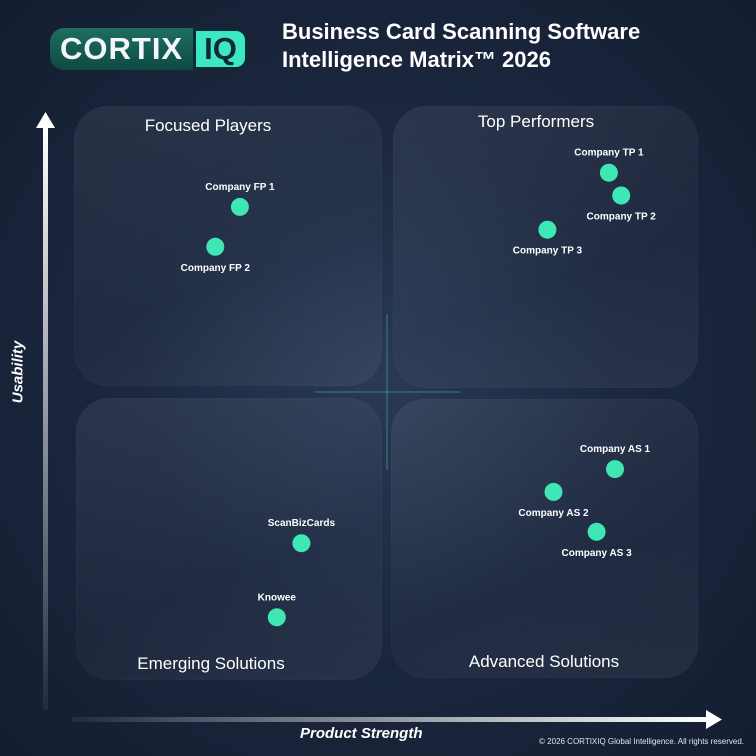 The image size is (756, 756). I want to click on logo-wordmark: CORTIX, so click(122, 49).